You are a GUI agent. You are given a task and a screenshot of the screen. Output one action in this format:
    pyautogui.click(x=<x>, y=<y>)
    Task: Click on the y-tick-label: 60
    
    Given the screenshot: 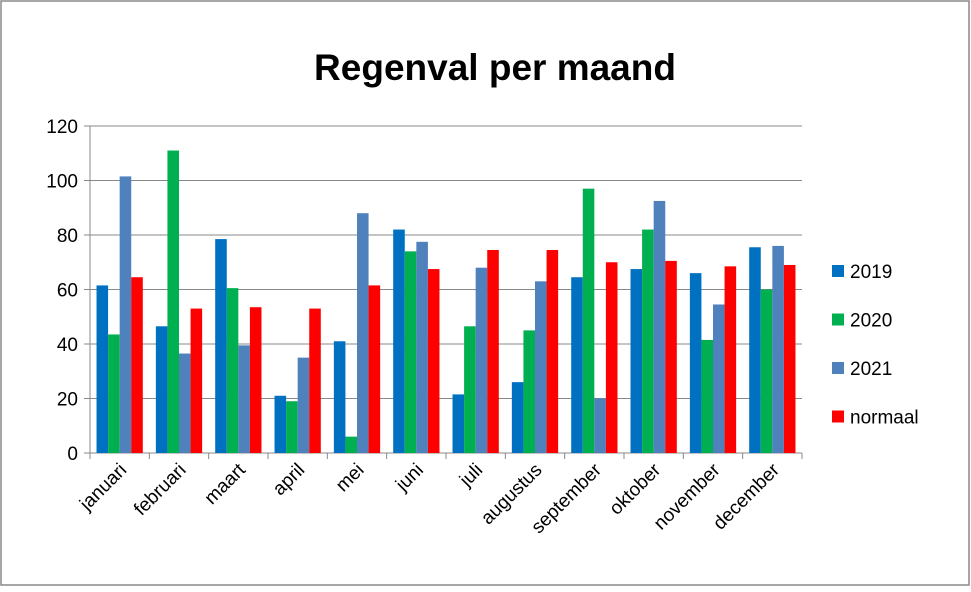 What is the action you would take?
    pyautogui.click(x=67, y=291)
    